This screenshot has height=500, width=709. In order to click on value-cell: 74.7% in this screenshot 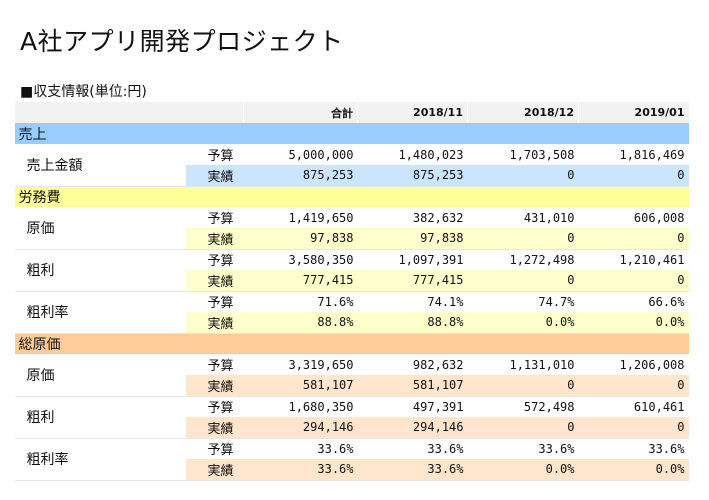, I will do `click(556, 301)`.